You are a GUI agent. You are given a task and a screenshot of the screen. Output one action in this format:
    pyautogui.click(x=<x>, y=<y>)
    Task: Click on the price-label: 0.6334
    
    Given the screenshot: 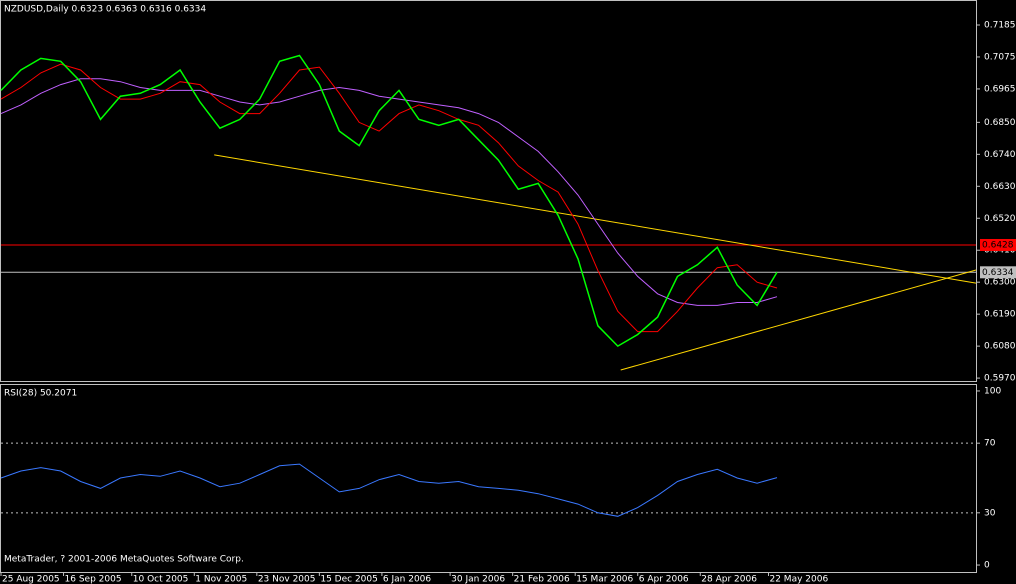 What is the action you would take?
    pyautogui.click(x=998, y=273)
    